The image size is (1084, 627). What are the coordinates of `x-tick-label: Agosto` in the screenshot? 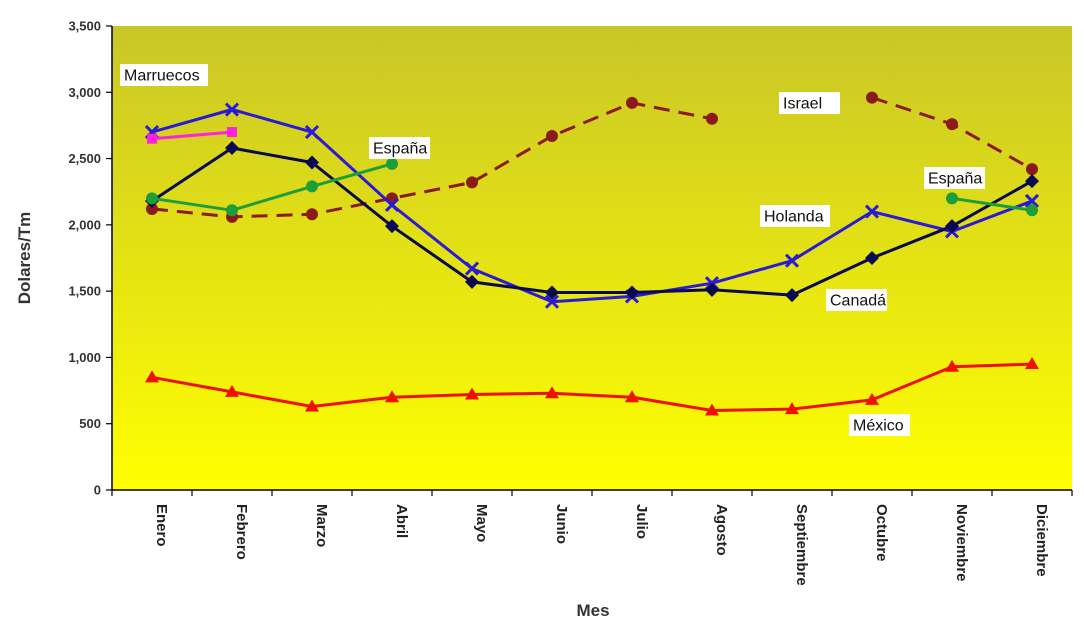 It's located at (721, 530).